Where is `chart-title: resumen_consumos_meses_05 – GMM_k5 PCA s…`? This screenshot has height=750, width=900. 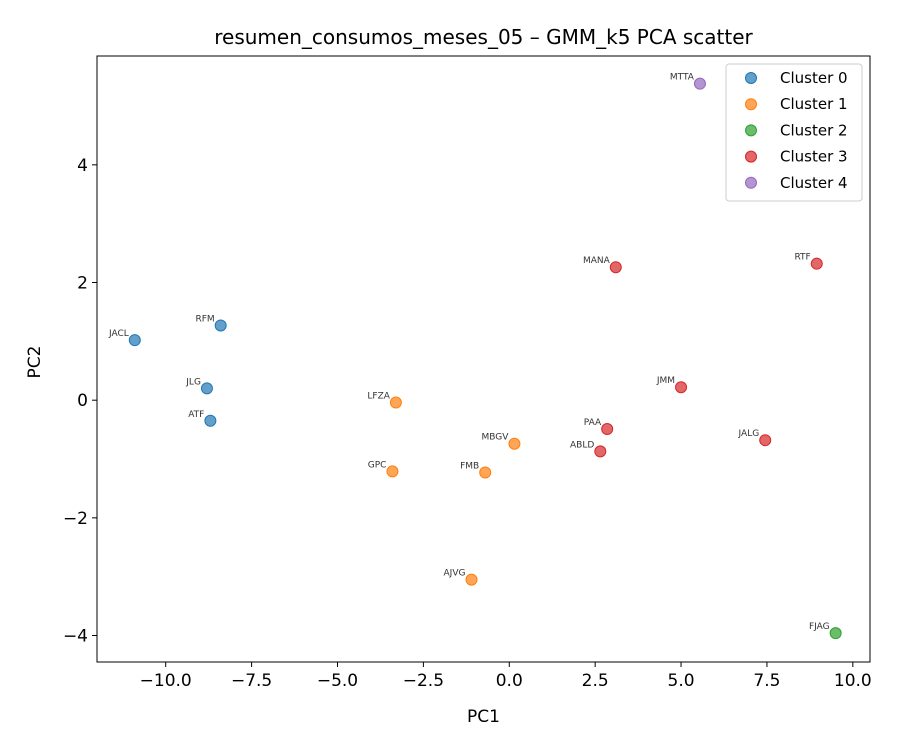
chart-title: resumen_consumos_meses_05 – GMM_k5 PCA s… is located at coordinates (483, 37).